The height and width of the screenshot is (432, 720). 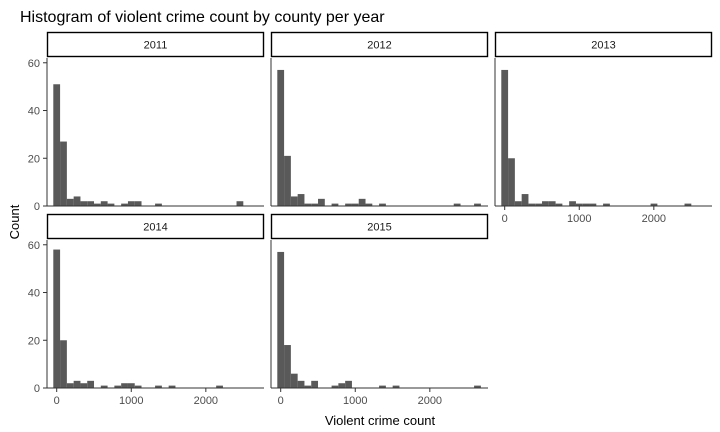 I want to click on facet-panel-2013: 2013 0 1000 2000, so click(x=603, y=128).